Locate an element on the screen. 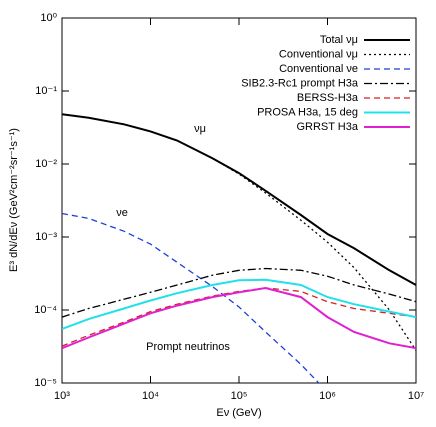  annotation: νμ is located at coordinates (200, 129).